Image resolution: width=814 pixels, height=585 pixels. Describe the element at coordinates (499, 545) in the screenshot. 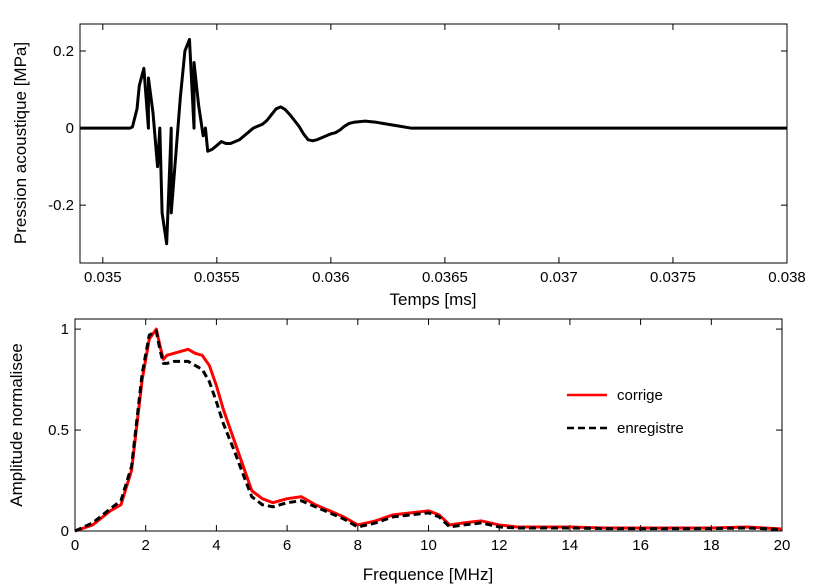

I see `spectrum-xtick-label: 12` at that location.